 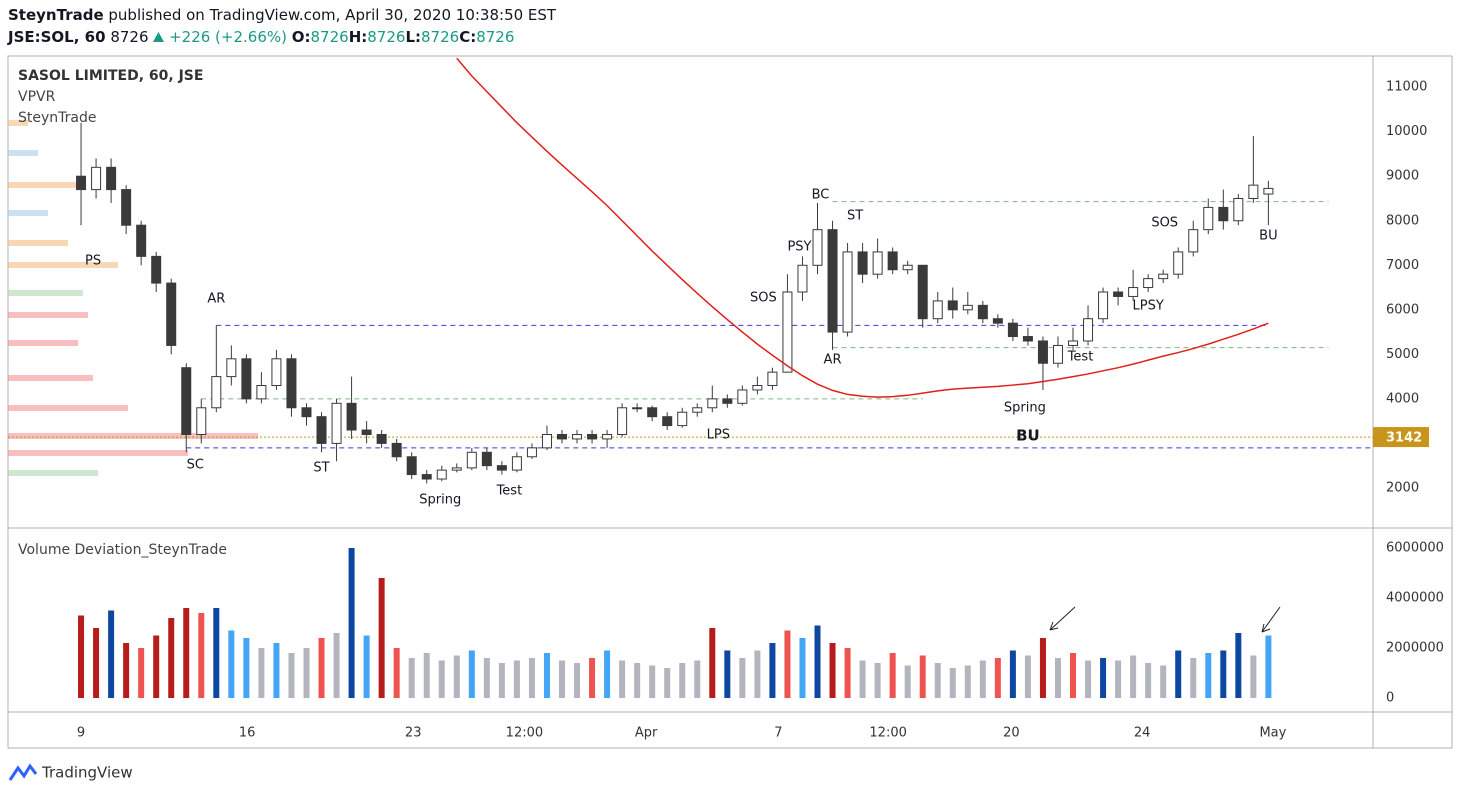 What do you see at coordinates (646, 733) in the screenshot?
I see `x-tick-label: Apr` at bounding box center [646, 733].